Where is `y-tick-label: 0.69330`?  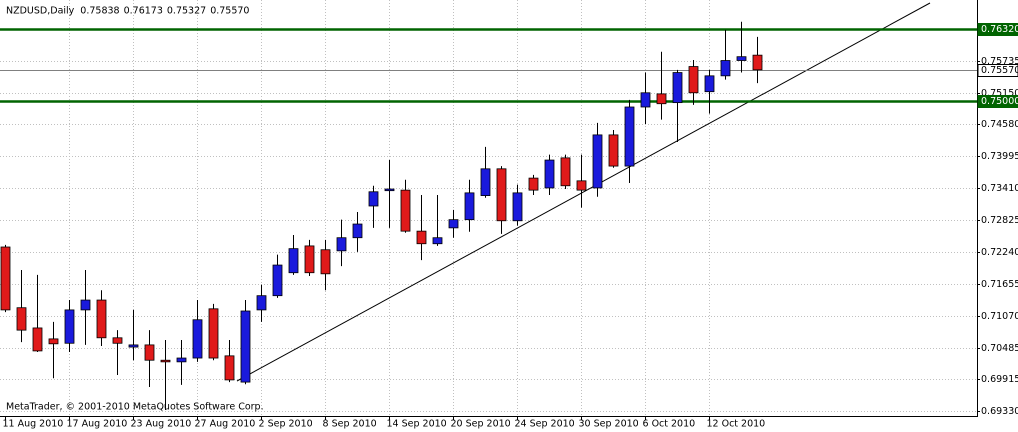 y-tick-label: 0.69330 is located at coordinates (999, 411).